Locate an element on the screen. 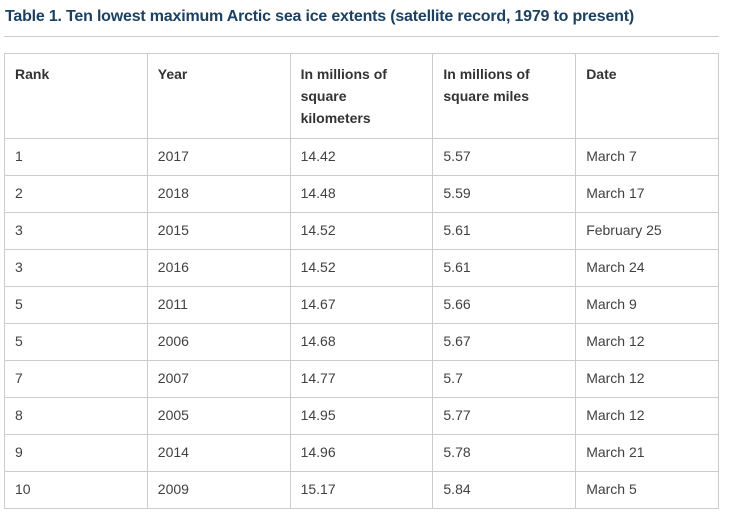 Image resolution: width=738 pixels, height=517 pixels. title-divider is located at coordinates (361, 36).